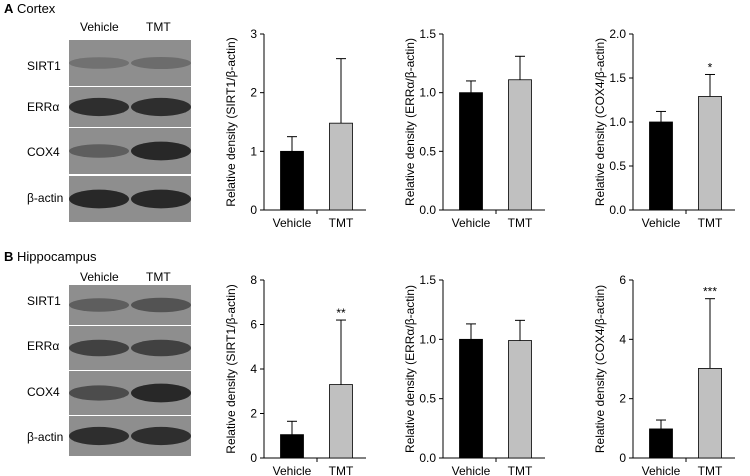  I want to click on blot-b-row-label: COX4, so click(43, 392).